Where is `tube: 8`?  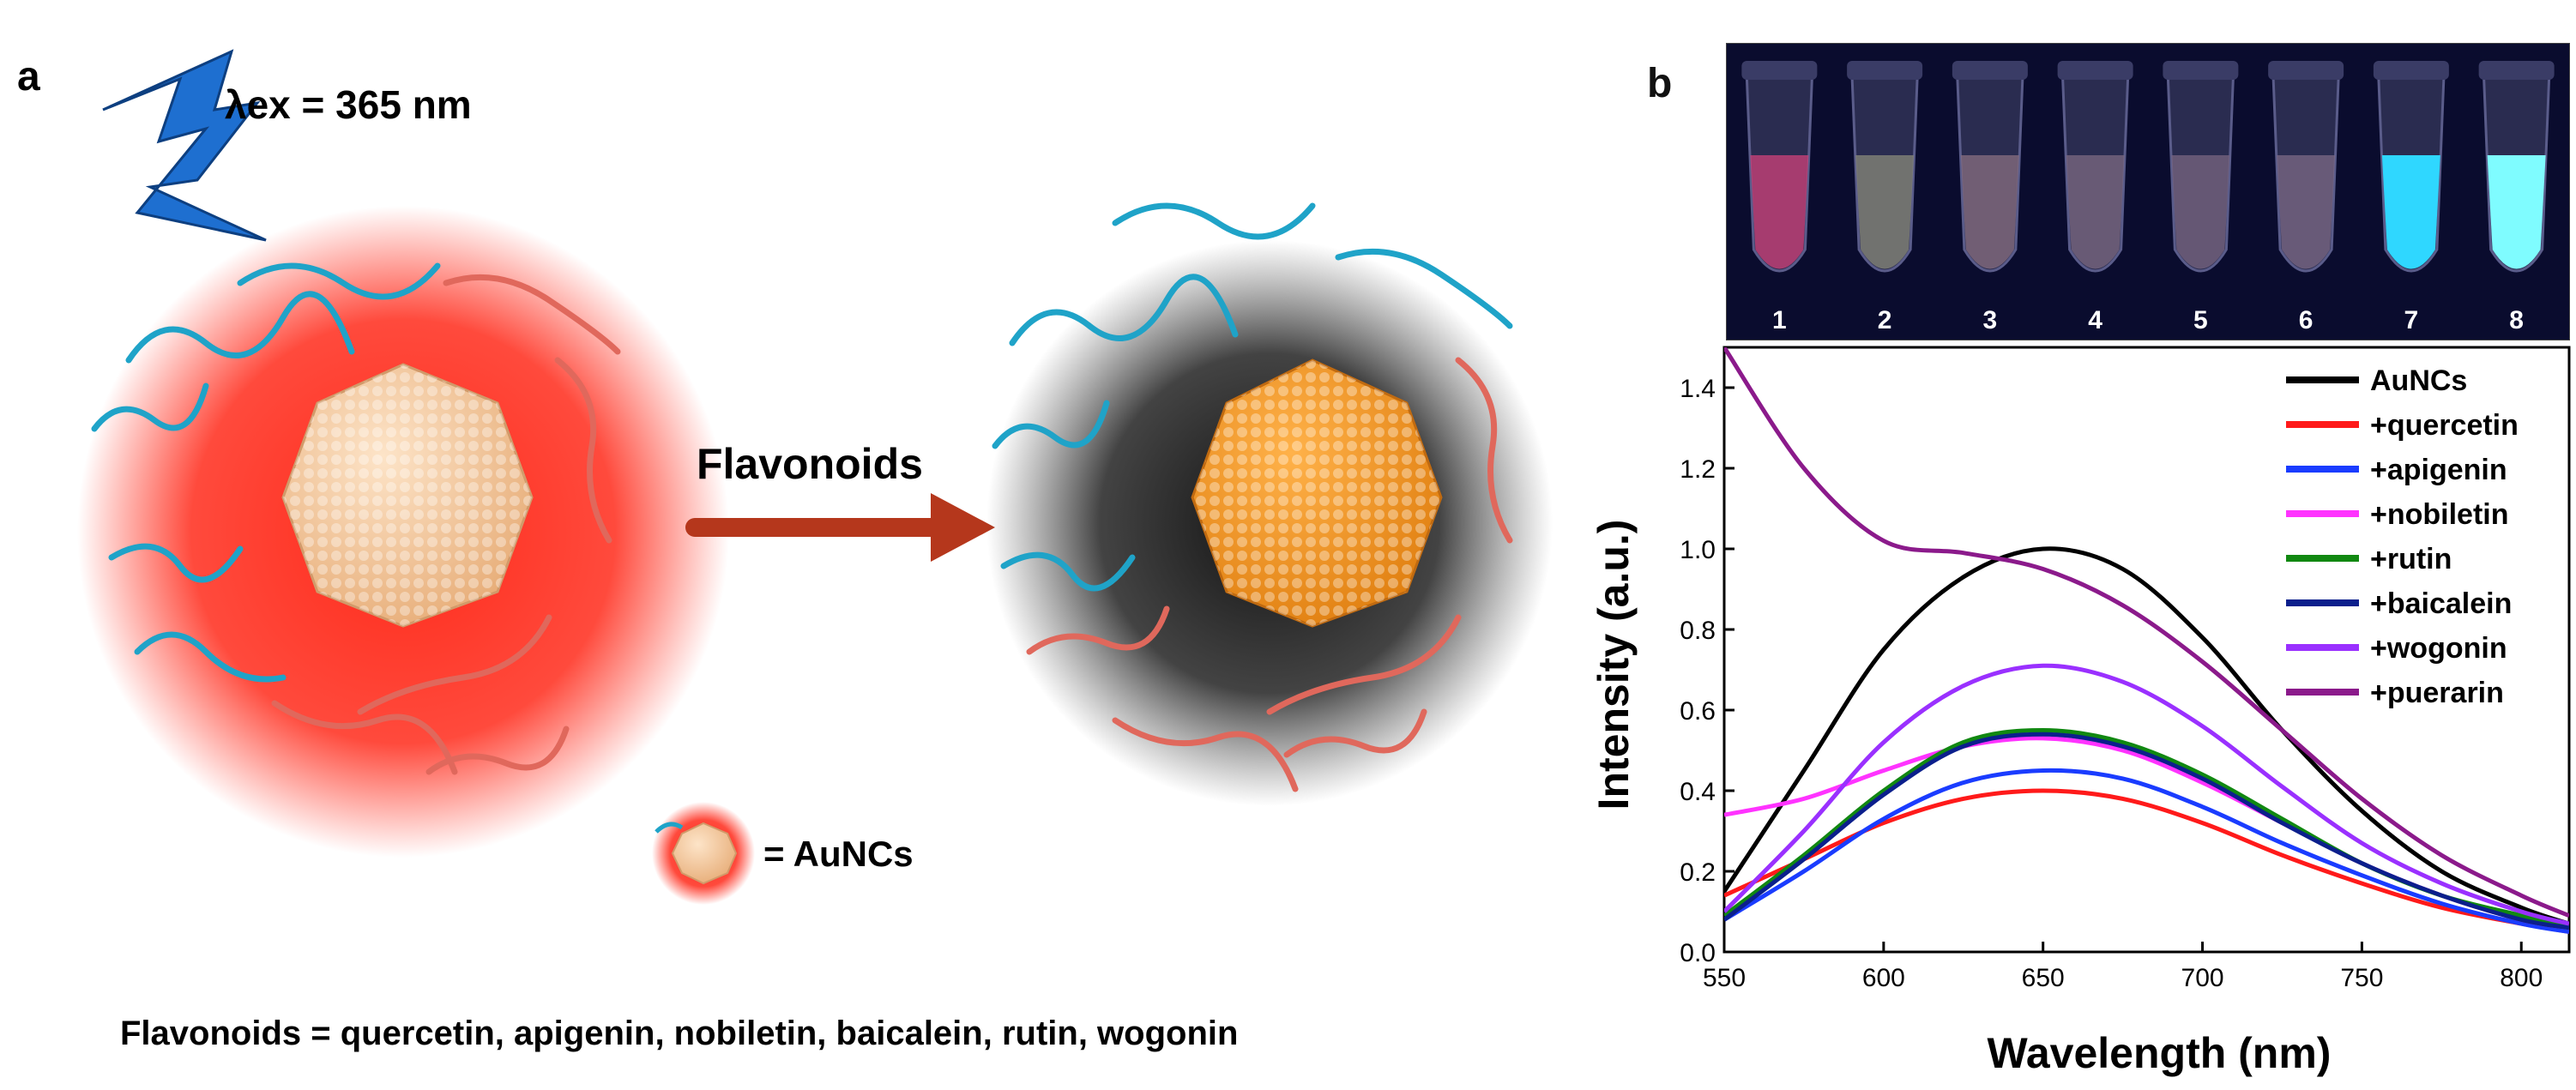 tube: 8 is located at coordinates (2516, 197).